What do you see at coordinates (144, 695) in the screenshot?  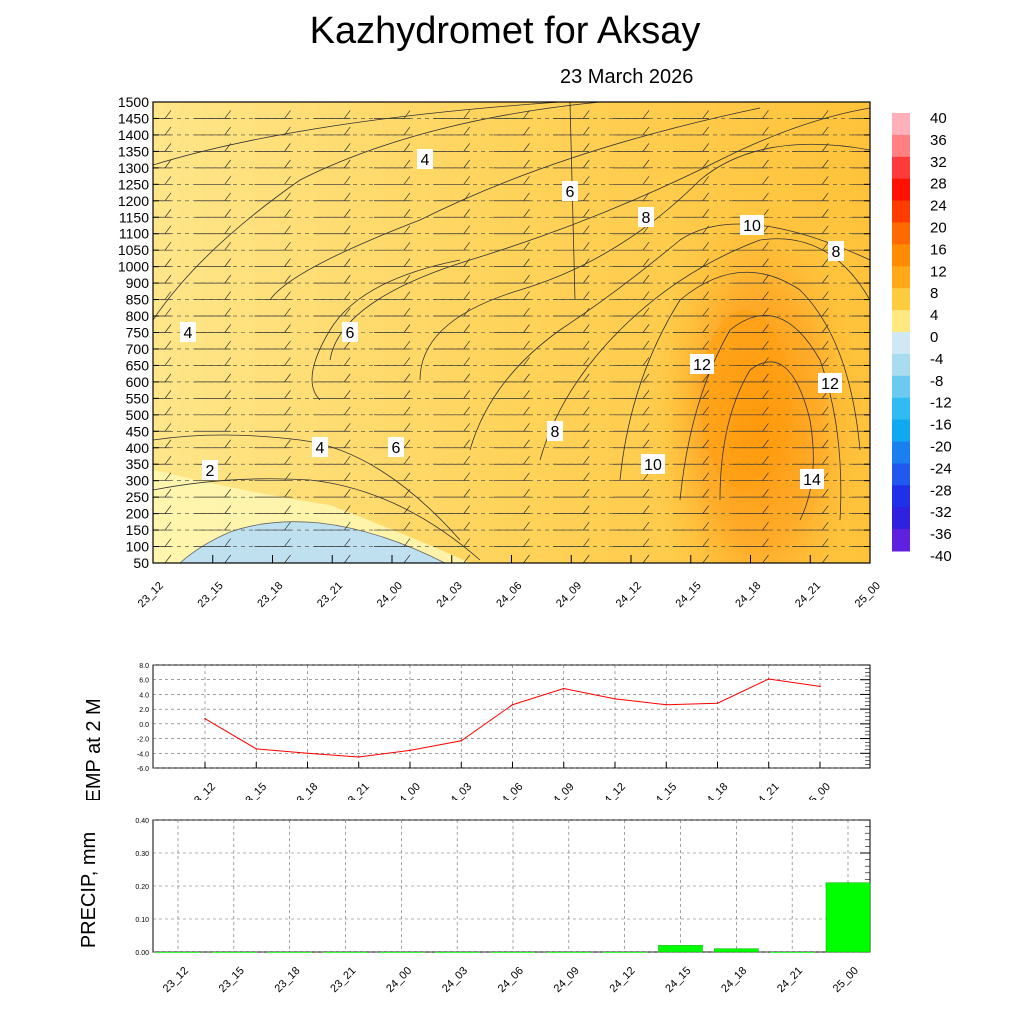 I see `temp-y-tick-label: 4.0` at bounding box center [144, 695].